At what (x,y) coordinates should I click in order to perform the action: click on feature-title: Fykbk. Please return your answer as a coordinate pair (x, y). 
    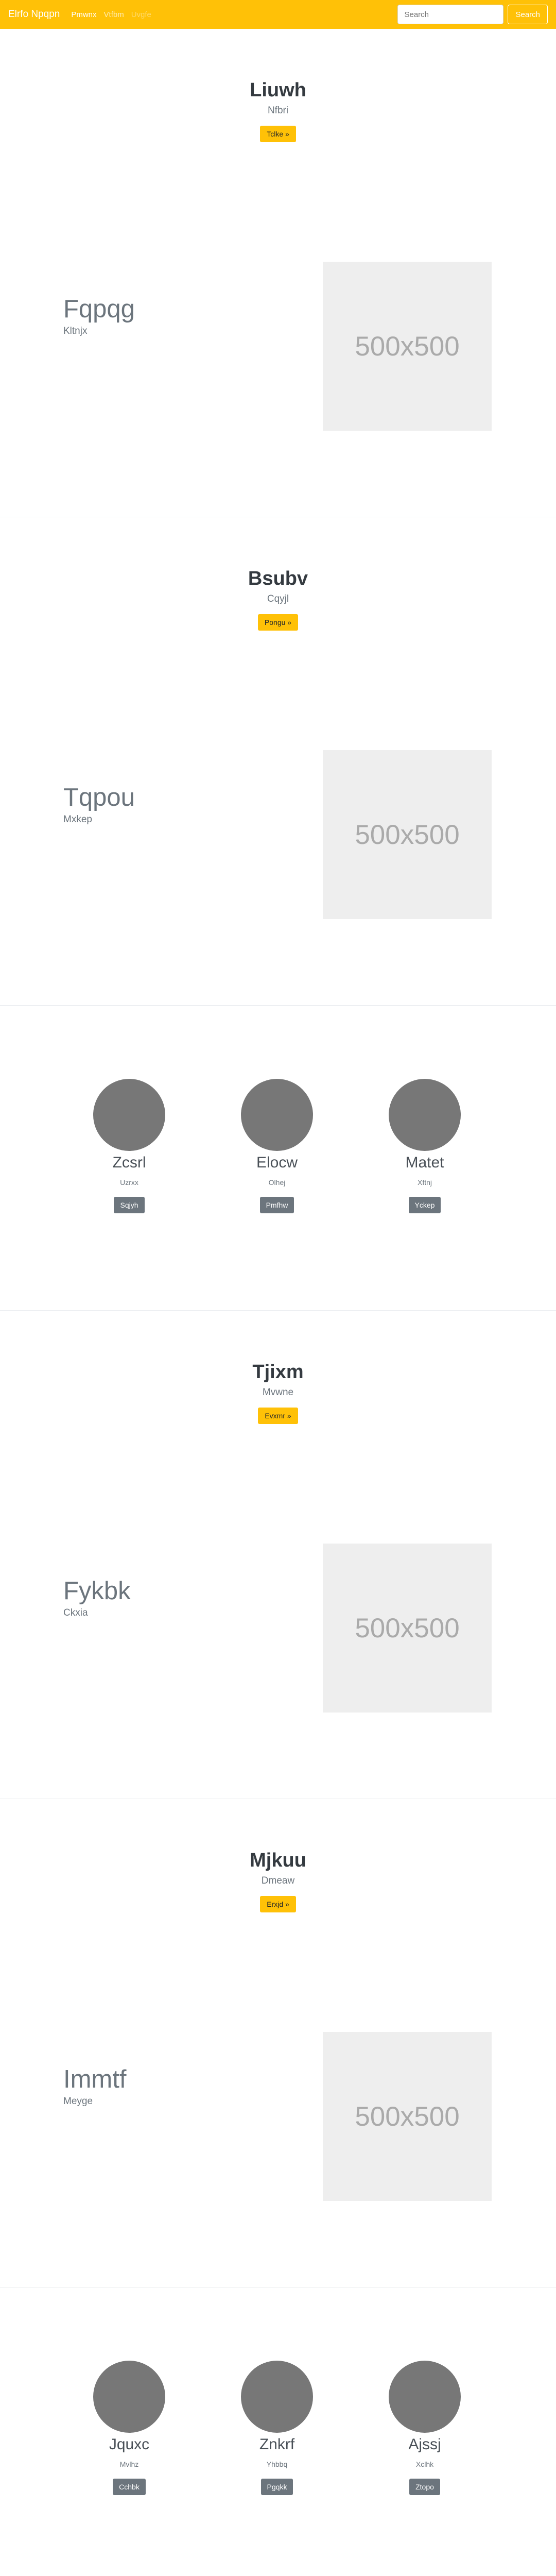
    Looking at the image, I should click on (97, 1591).